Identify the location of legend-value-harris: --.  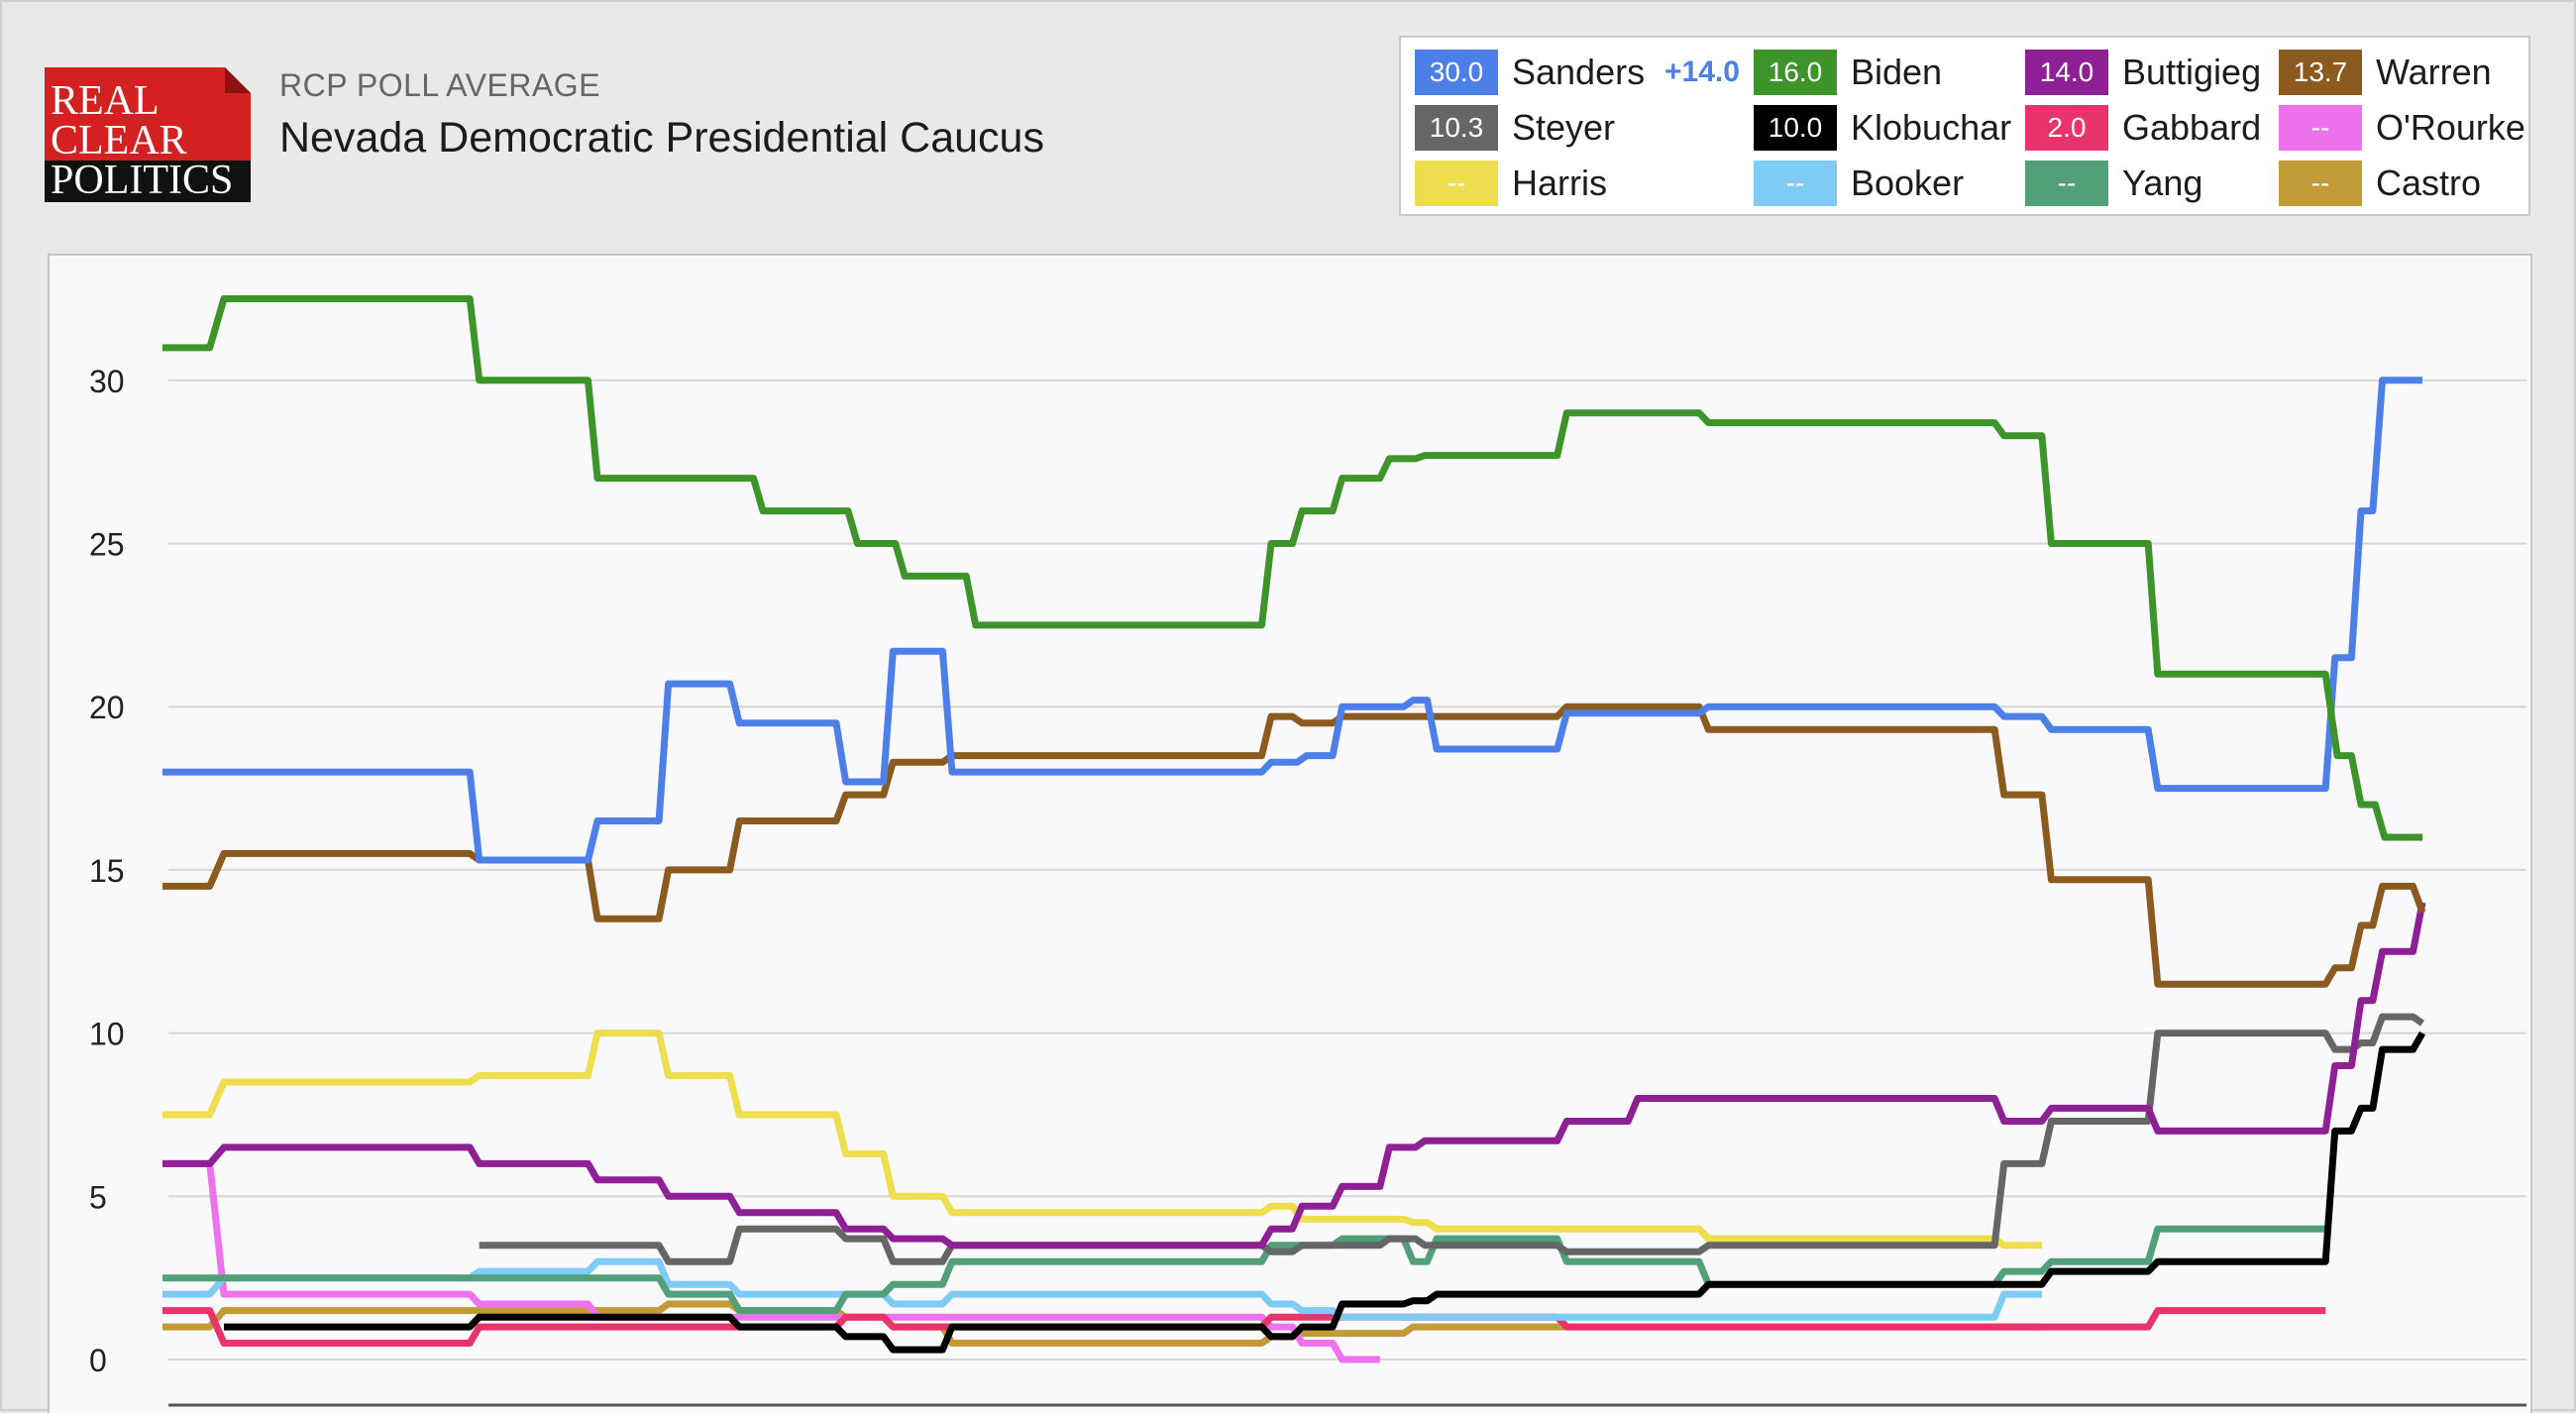
(1456, 184).